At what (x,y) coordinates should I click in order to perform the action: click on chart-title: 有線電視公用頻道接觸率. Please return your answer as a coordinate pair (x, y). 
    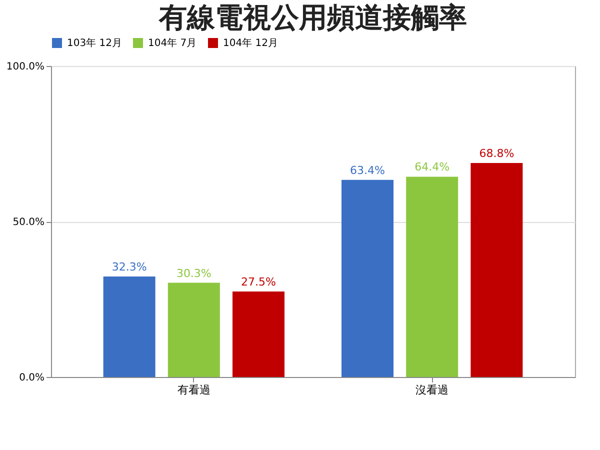
    Looking at the image, I should click on (312, 17).